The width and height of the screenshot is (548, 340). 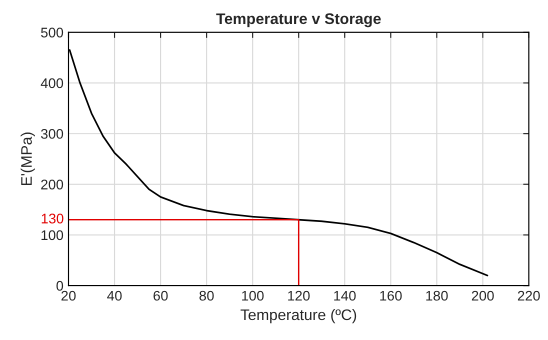 I want to click on x-tick-label: 180, so click(x=437, y=295).